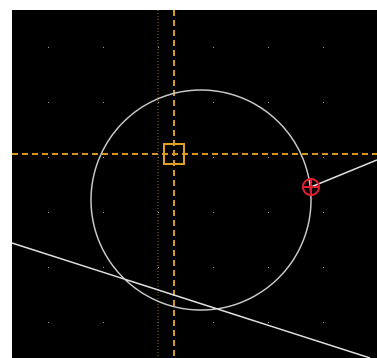 The width and height of the screenshot is (377, 358). Describe the element at coordinates (311, 187) in the screenshot. I see `snap-marker` at that location.